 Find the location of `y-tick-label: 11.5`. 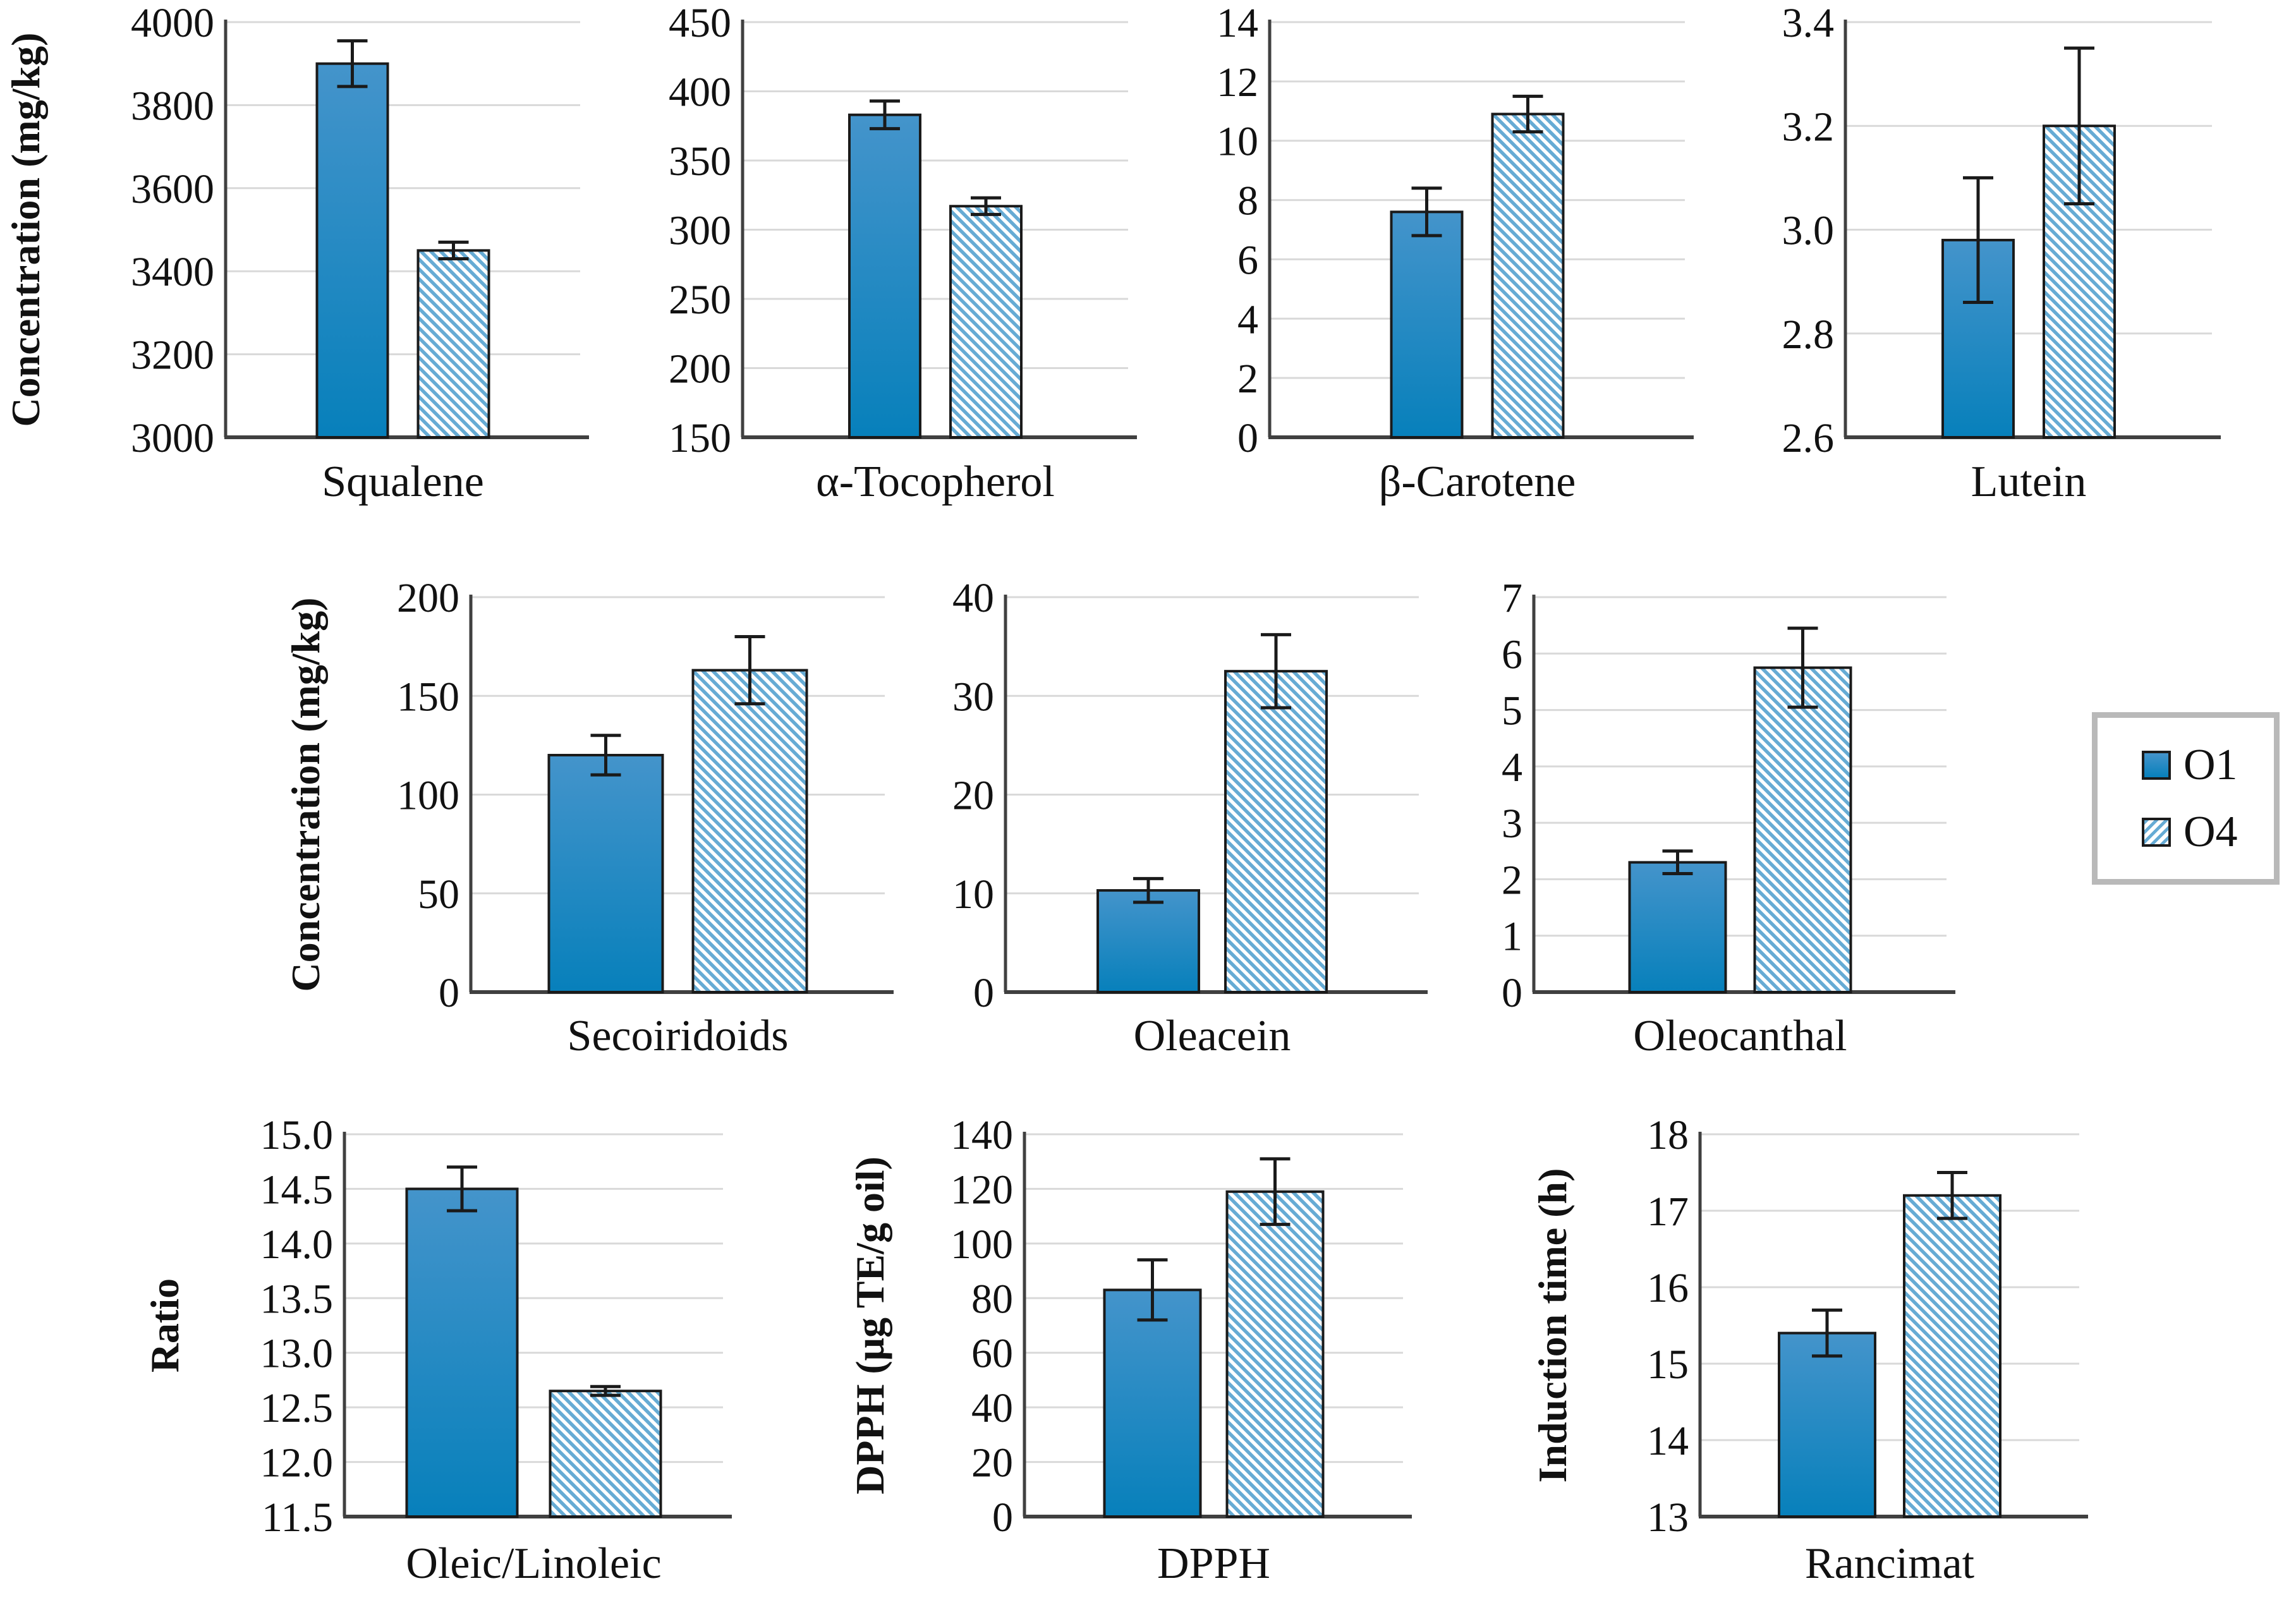

y-tick-label: 11.5 is located at coordinates (297, 1518).